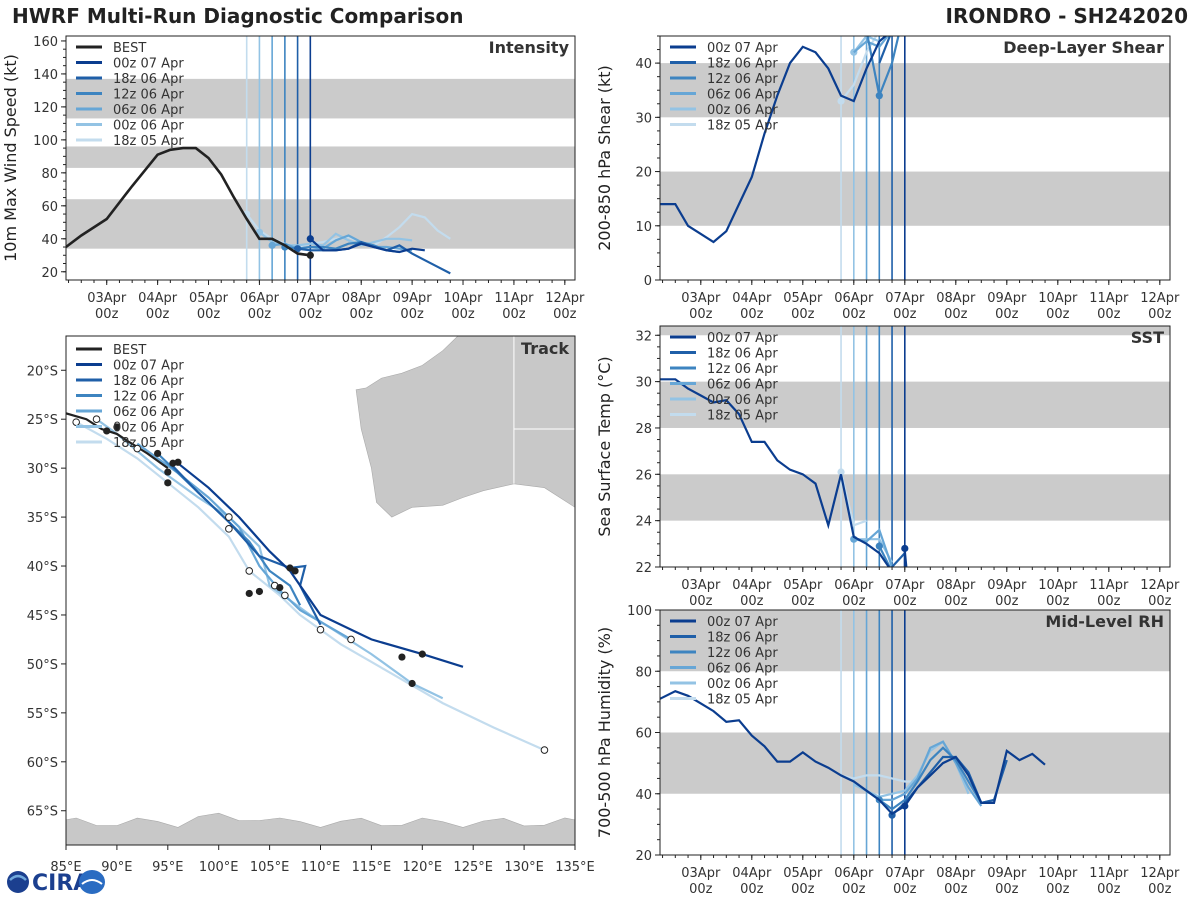  Describe the element at coordinates (10, 158) in the screenshot. I see `y-axis-label: 10m Max Wind Speed (kt)` at that location.